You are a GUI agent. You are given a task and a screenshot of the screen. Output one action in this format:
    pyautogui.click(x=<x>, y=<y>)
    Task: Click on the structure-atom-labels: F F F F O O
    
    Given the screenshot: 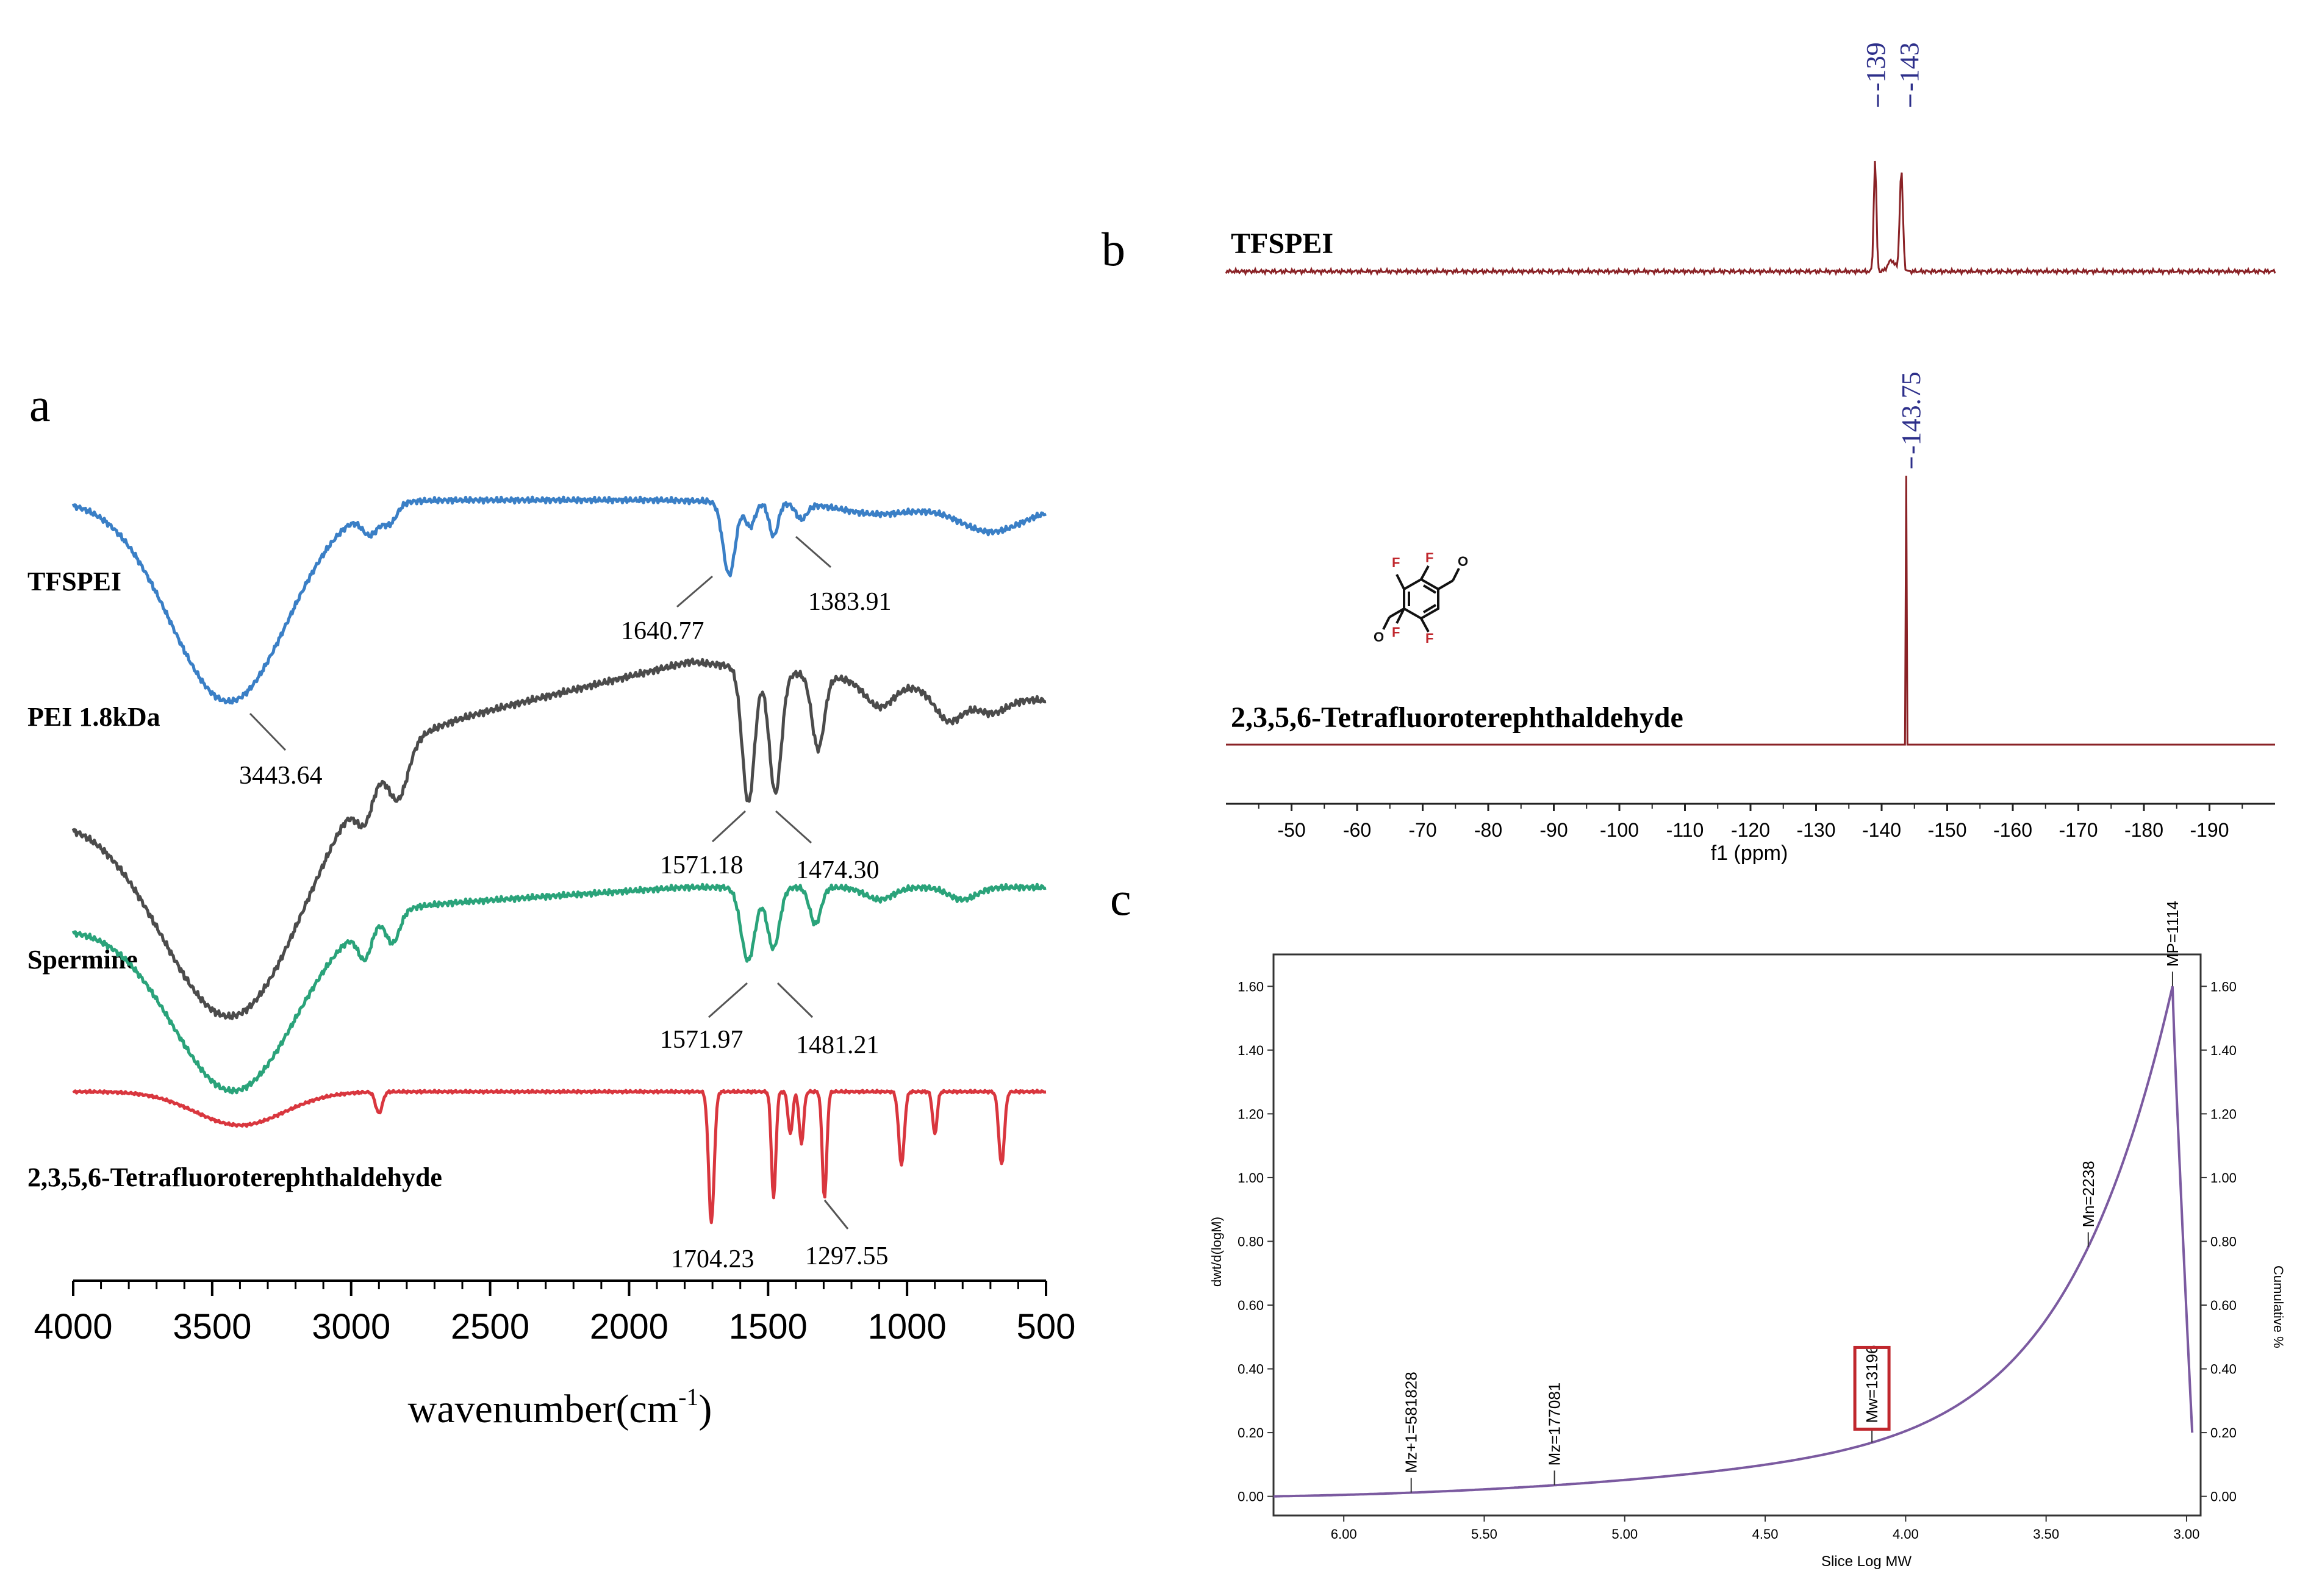 What is the action you would take?
    pyautogui.click(x=1421, y=598)
    